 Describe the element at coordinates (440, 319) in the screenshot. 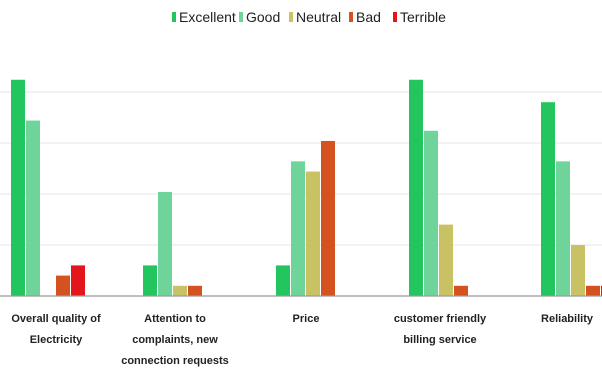

I see `category-label-line: customer friendly` at that location.